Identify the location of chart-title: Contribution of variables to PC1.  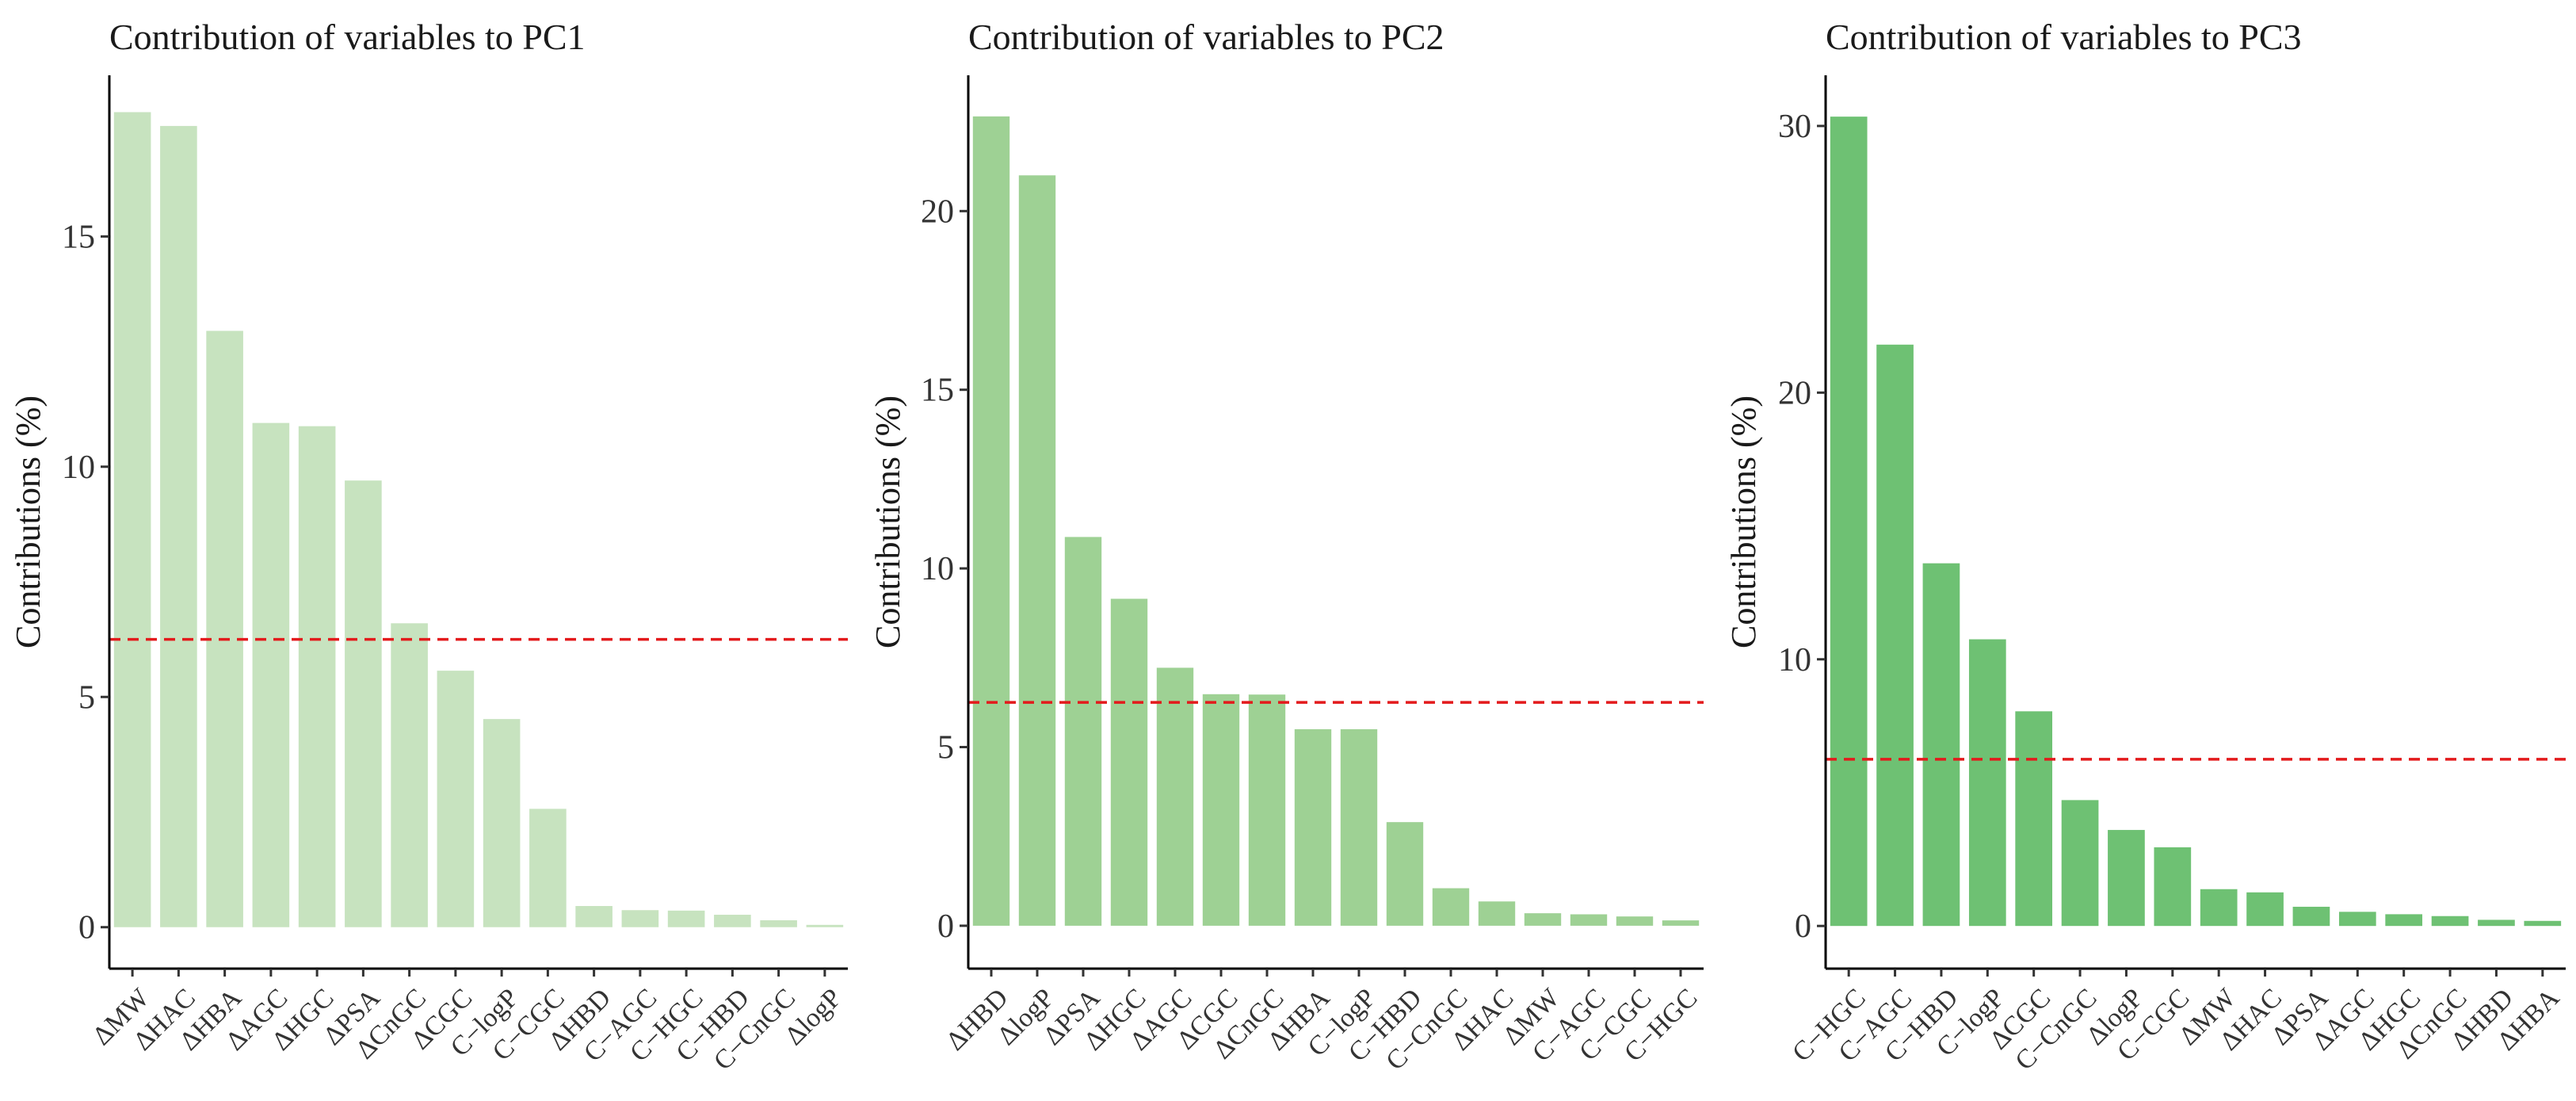
(347, 37).